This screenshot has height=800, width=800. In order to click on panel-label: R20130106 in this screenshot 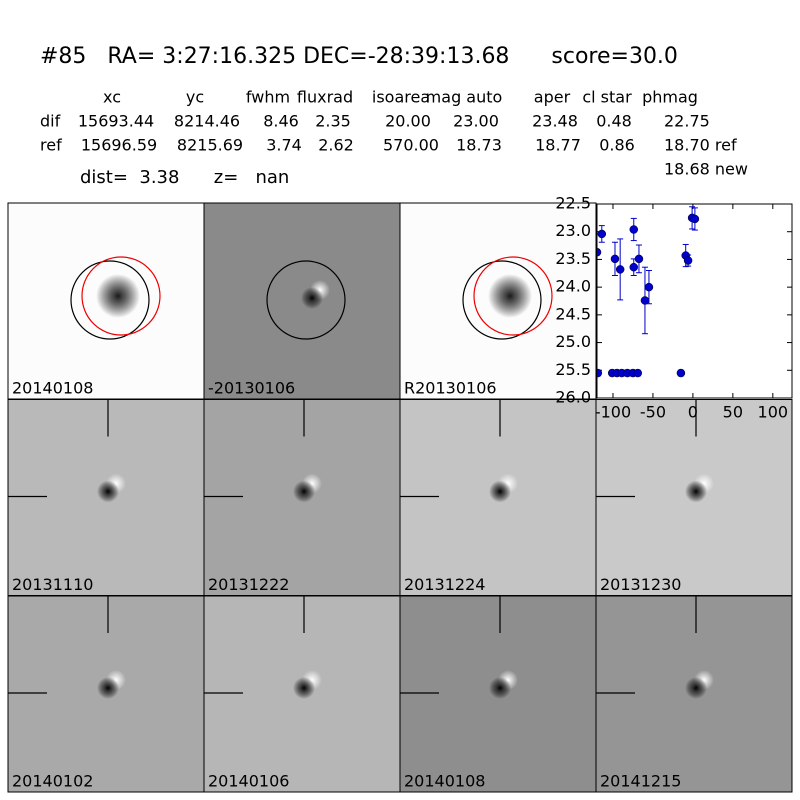, I will do `click(450, 388)`.